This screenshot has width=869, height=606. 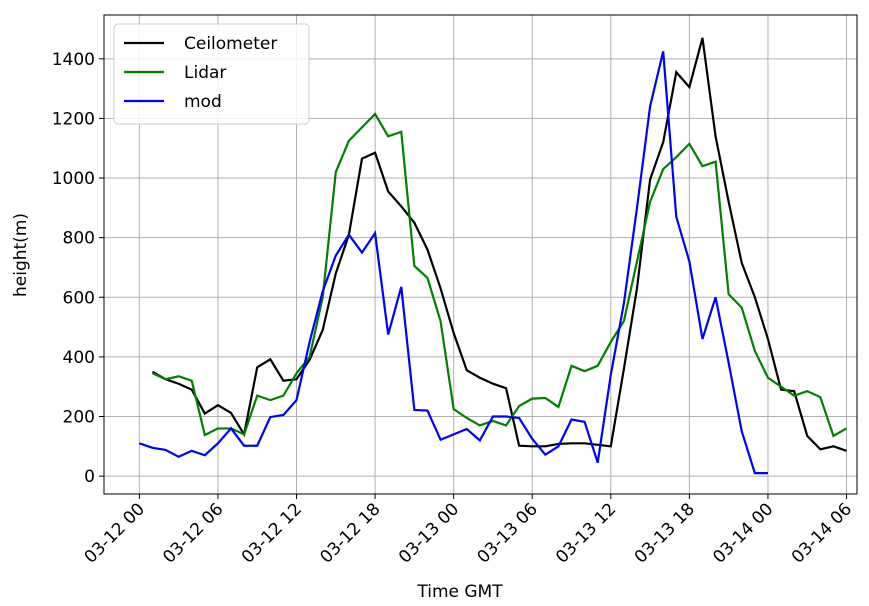 I want to click on legend-label: Ceilometer, so click(x=230, y=44).